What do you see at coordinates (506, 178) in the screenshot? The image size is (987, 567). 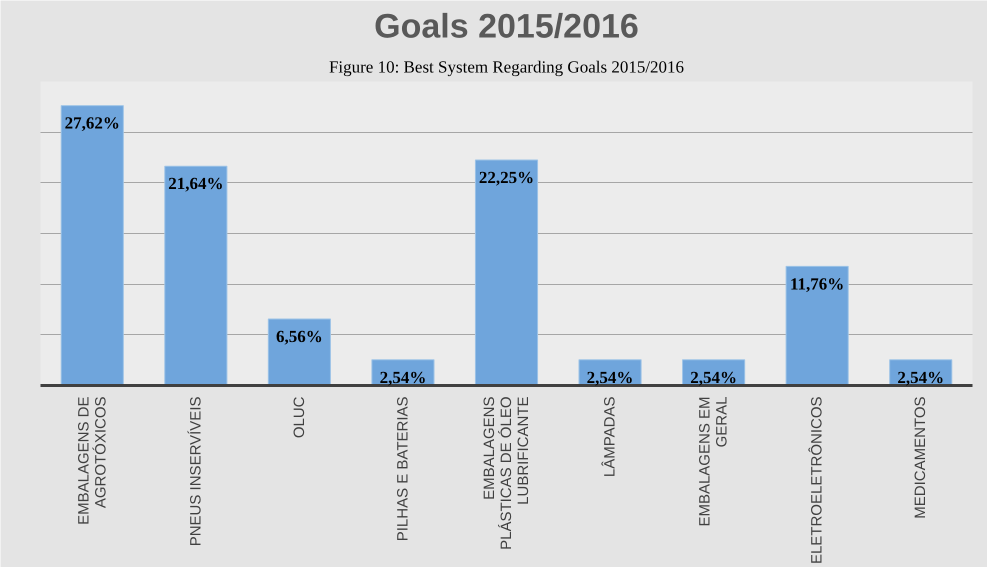 I see `data-label: 22,25%` at bounding box center [506, 178].